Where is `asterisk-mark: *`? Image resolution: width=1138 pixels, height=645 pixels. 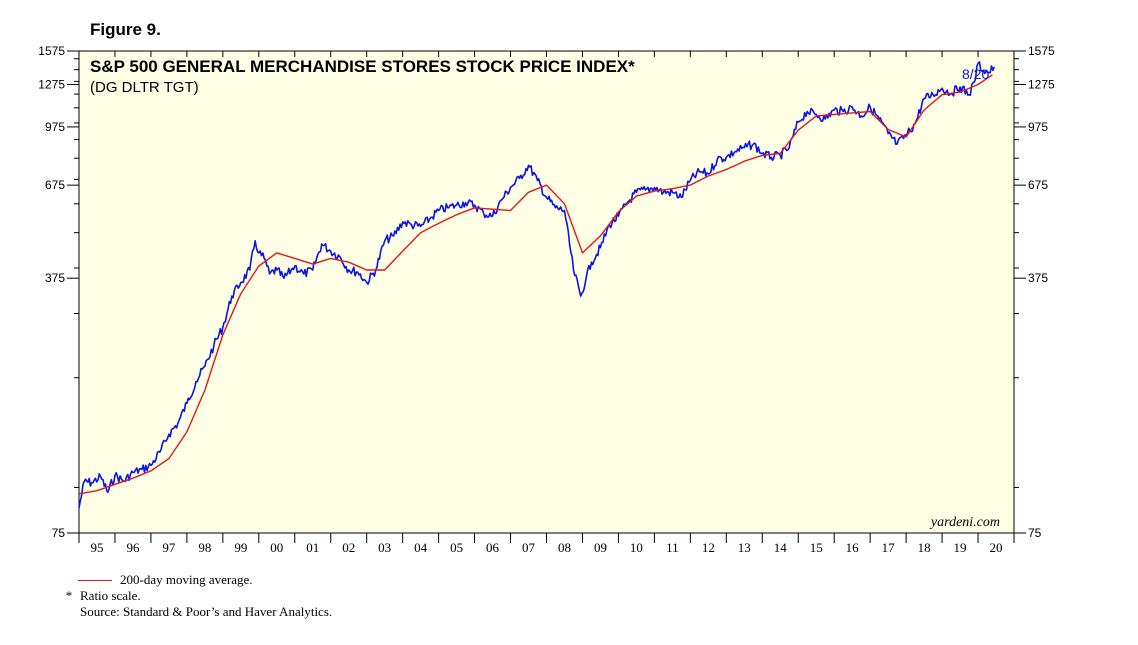 asterisk-mark: * is located at coordinates (69, 595).